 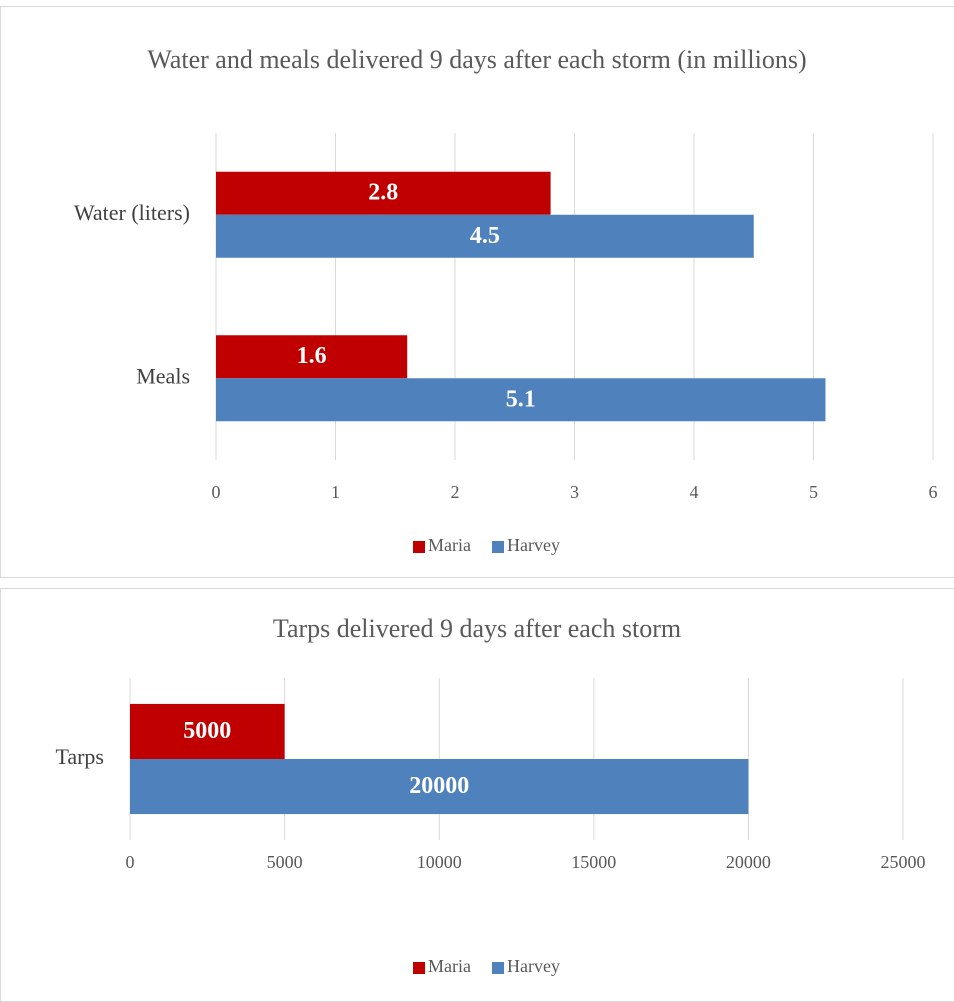 What do you see at coordinates (593, 862) in the screenshot?
I see `x-tick-label: 15000` at bounding box center [593, 862].